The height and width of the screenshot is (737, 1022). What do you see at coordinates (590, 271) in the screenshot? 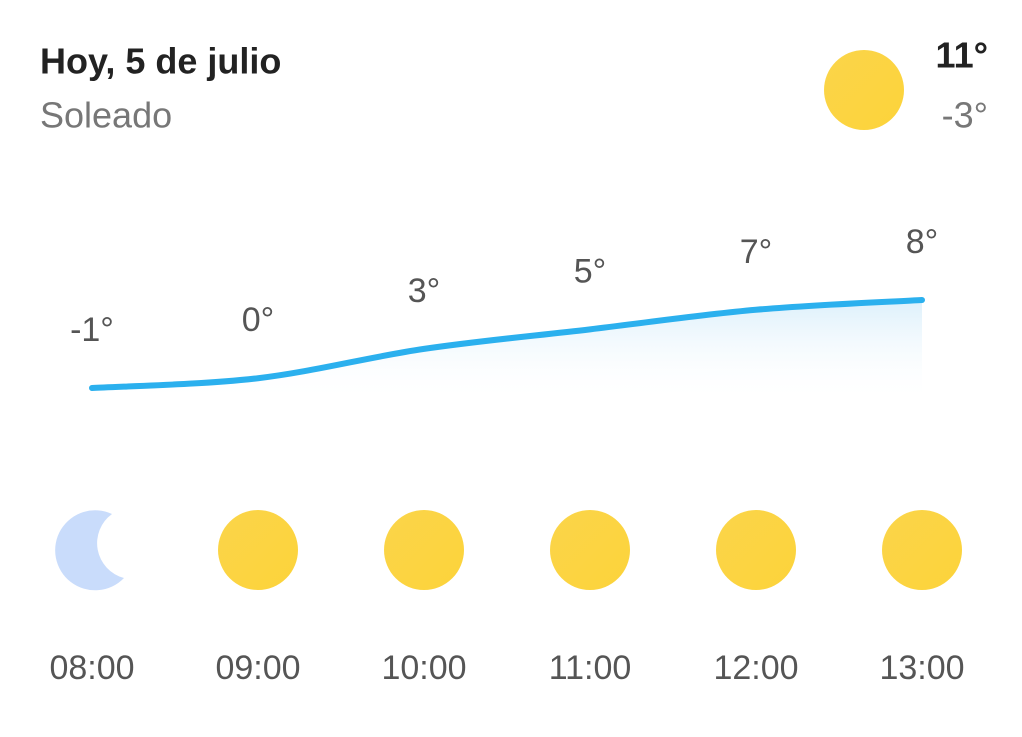
I see `temperature-label: 5°` at bounding box center [590, 271].